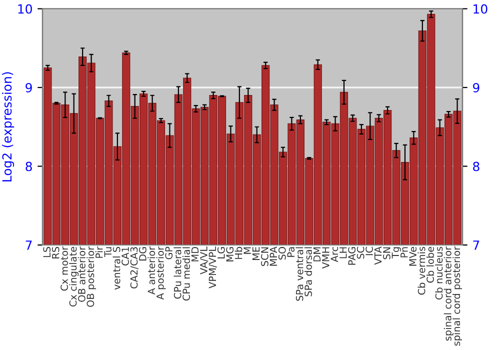 This screenshot has width=500, height=350. Describe the element at coordinates (99, 252) in the screenshot. I see `x-tick-label: Pir` at that location.